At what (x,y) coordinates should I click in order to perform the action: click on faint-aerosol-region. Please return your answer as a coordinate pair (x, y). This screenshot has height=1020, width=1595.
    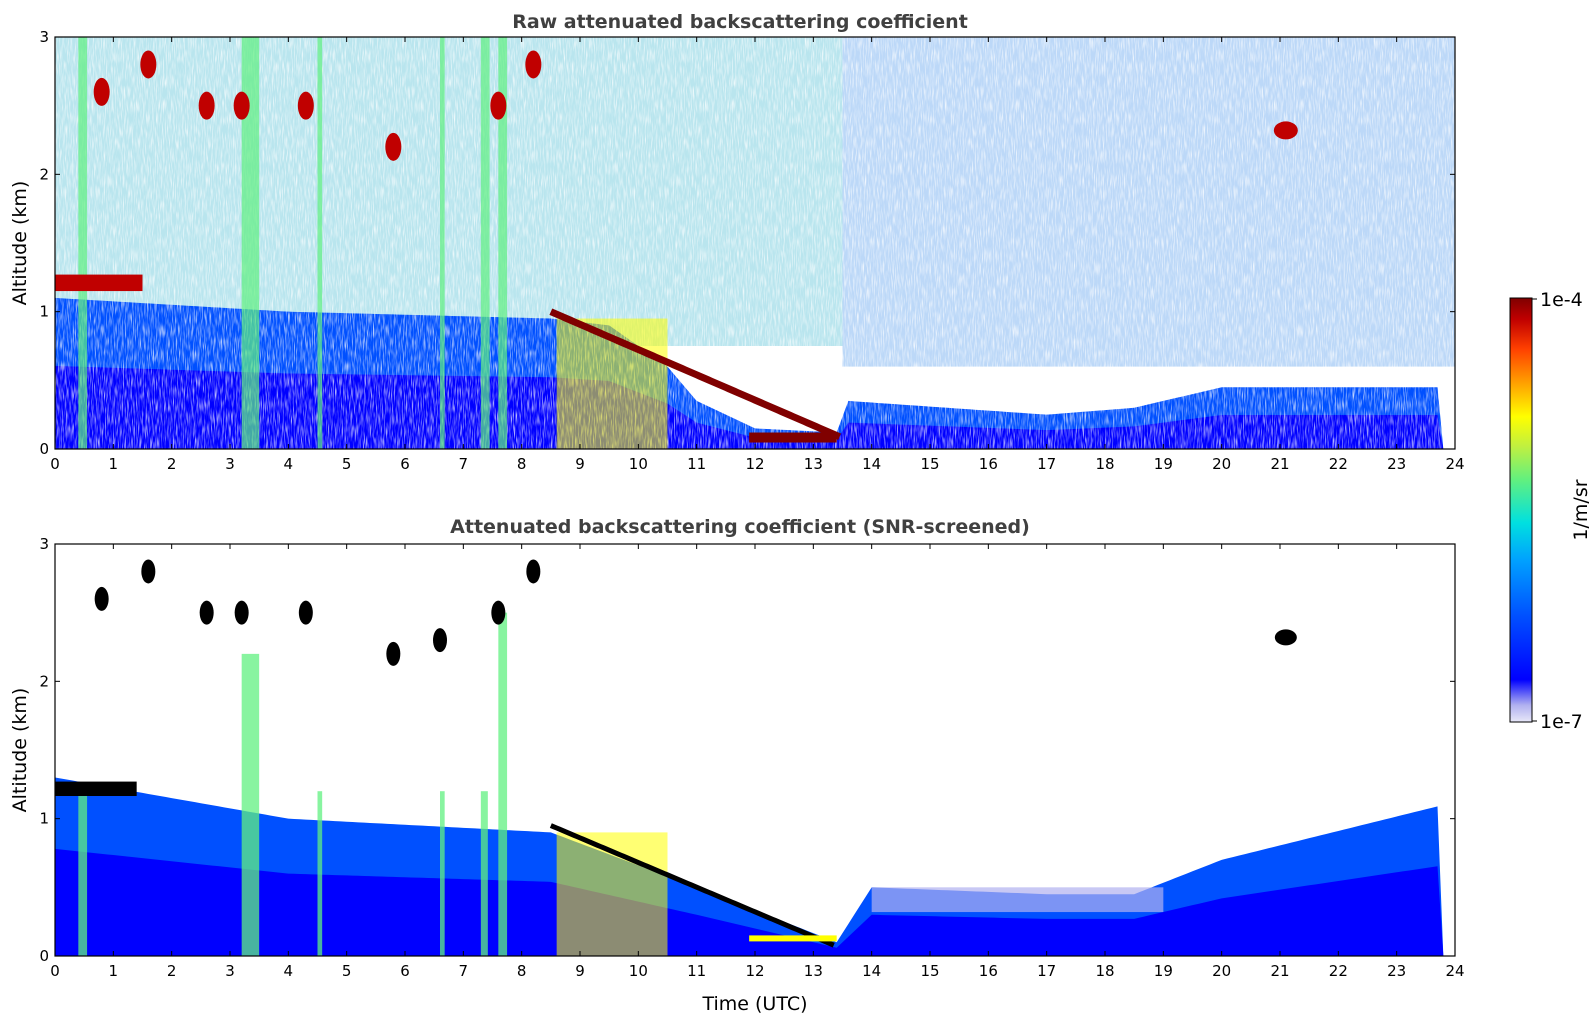
    Looking at the image, I should click on (1017, 900).